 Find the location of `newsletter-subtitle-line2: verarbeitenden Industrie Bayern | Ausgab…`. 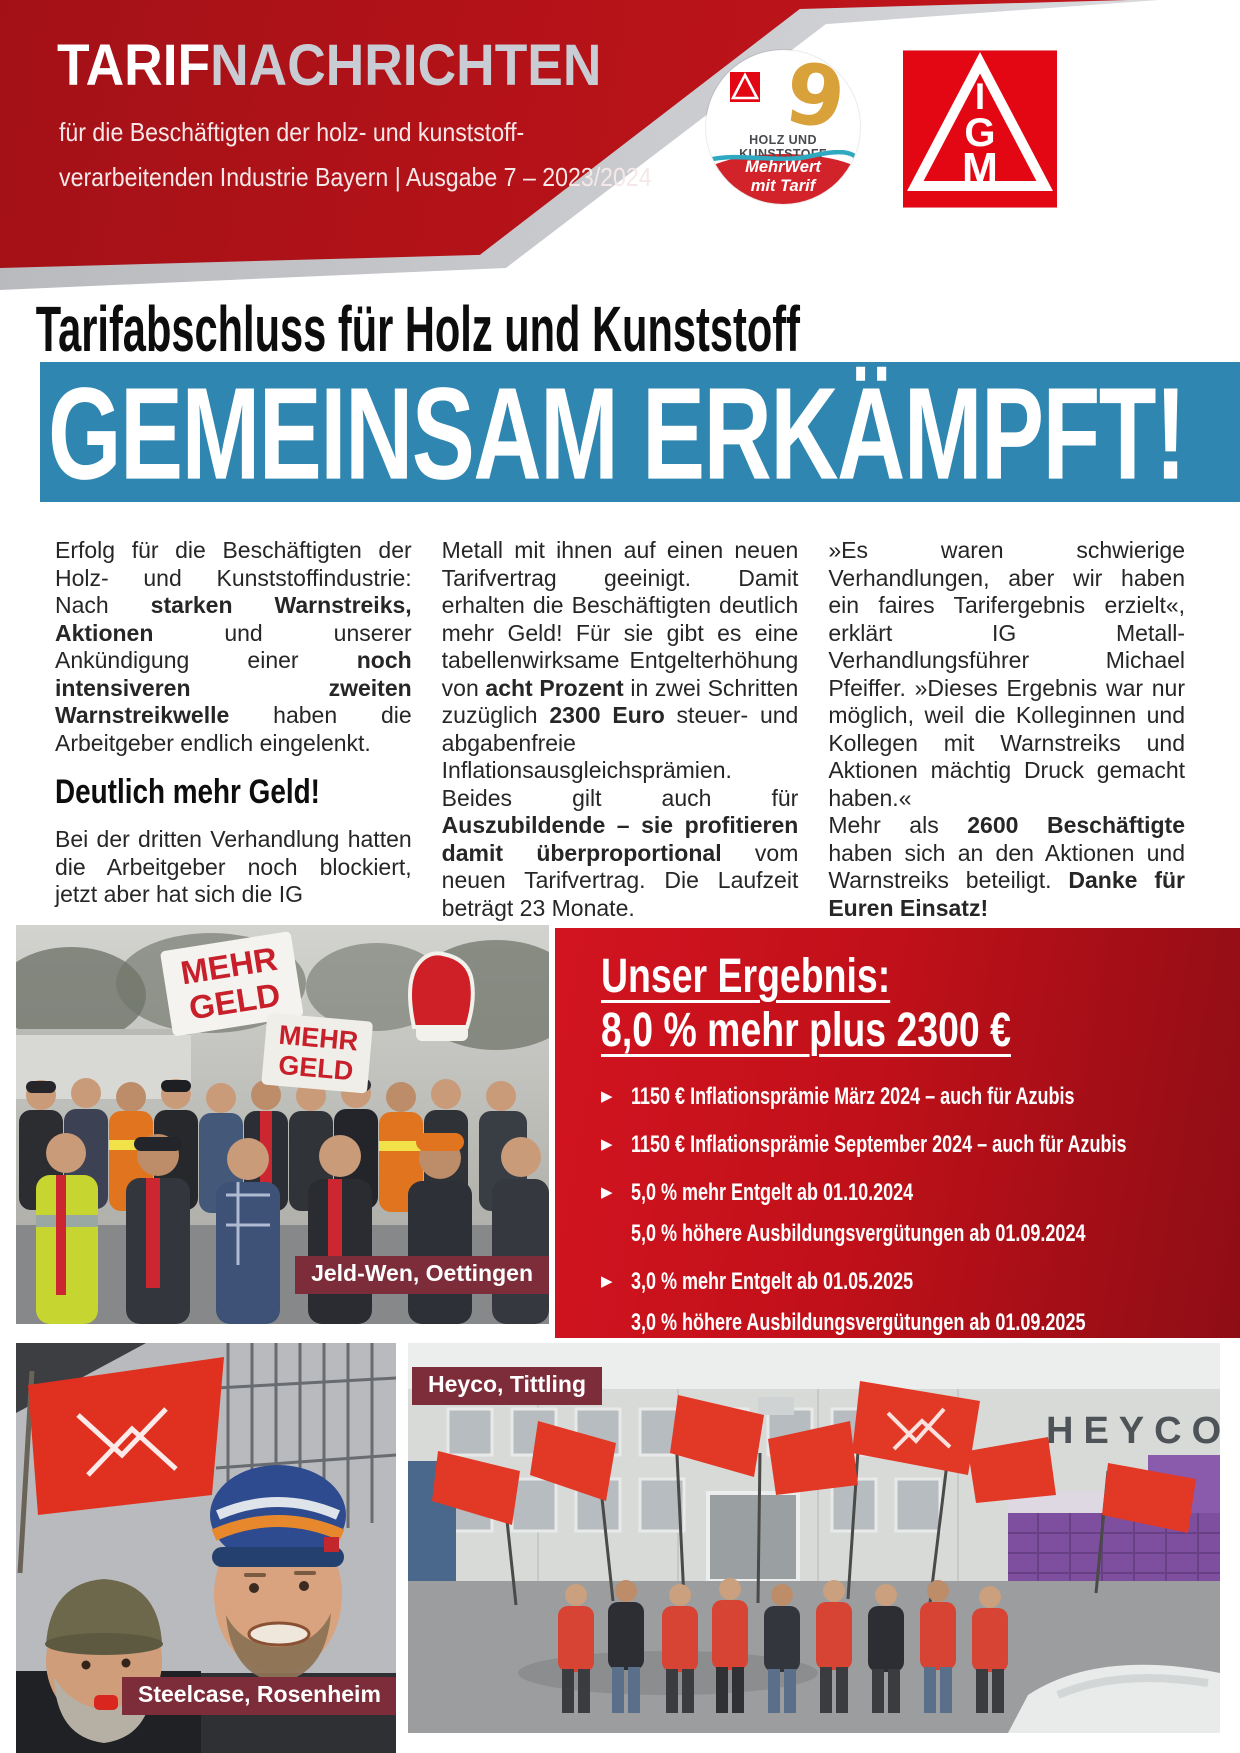

newsletter-subtitle-line2: verarbeitenden Industrie Bayern | Ausgab… is located at coordinates (355, 177).